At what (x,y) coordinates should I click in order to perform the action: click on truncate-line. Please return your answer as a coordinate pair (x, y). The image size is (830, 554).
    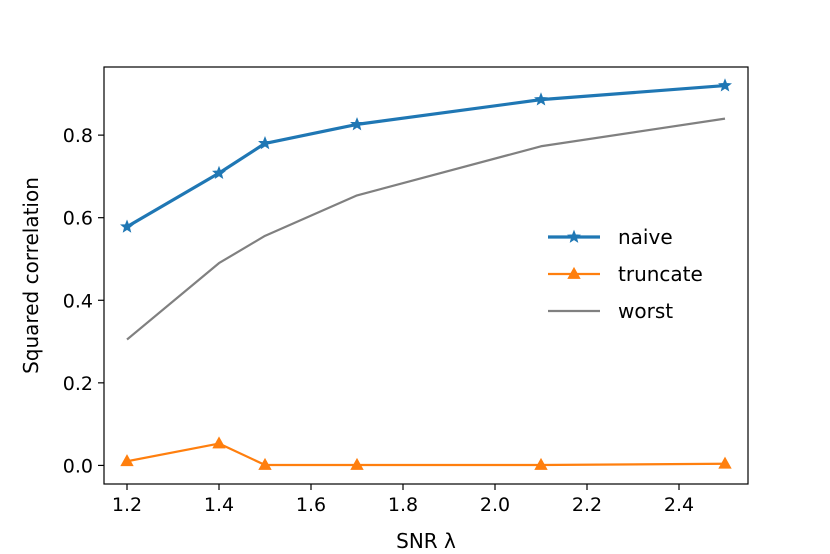
    Looking at the image, I should click on (426, 454).